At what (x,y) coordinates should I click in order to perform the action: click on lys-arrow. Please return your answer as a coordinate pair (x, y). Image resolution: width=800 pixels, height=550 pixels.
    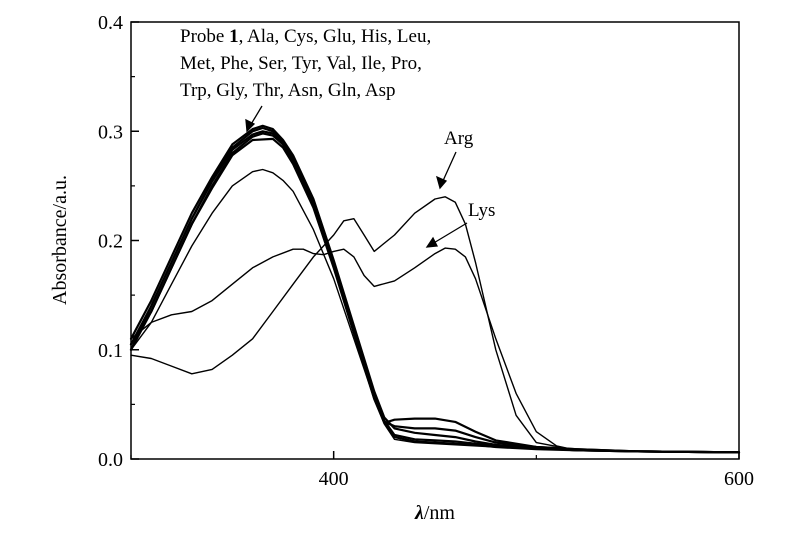
    Looking at the image, I should click on (449, 233).